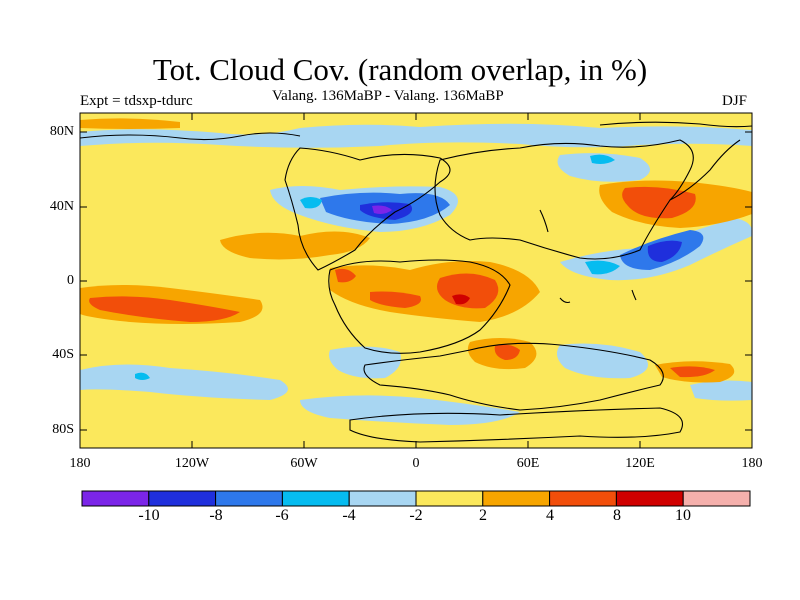 Image resolution: width=800 pixels, height=600 pixels. I want to click on contour-orange-tropics, so click(435, 291).